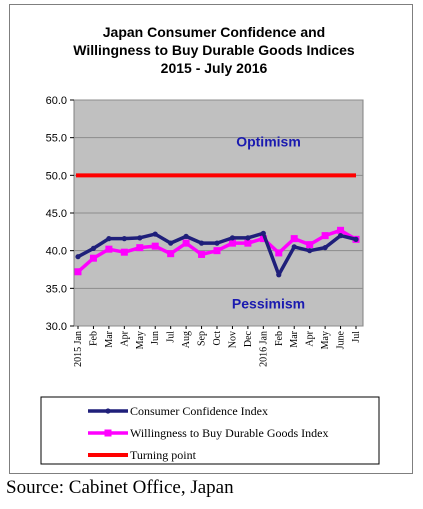 This screenshot has width=423, height=509. Describe the element at coordinates (186, 339) in the screenshot. I see `x-tick-label: Aug` at that location.